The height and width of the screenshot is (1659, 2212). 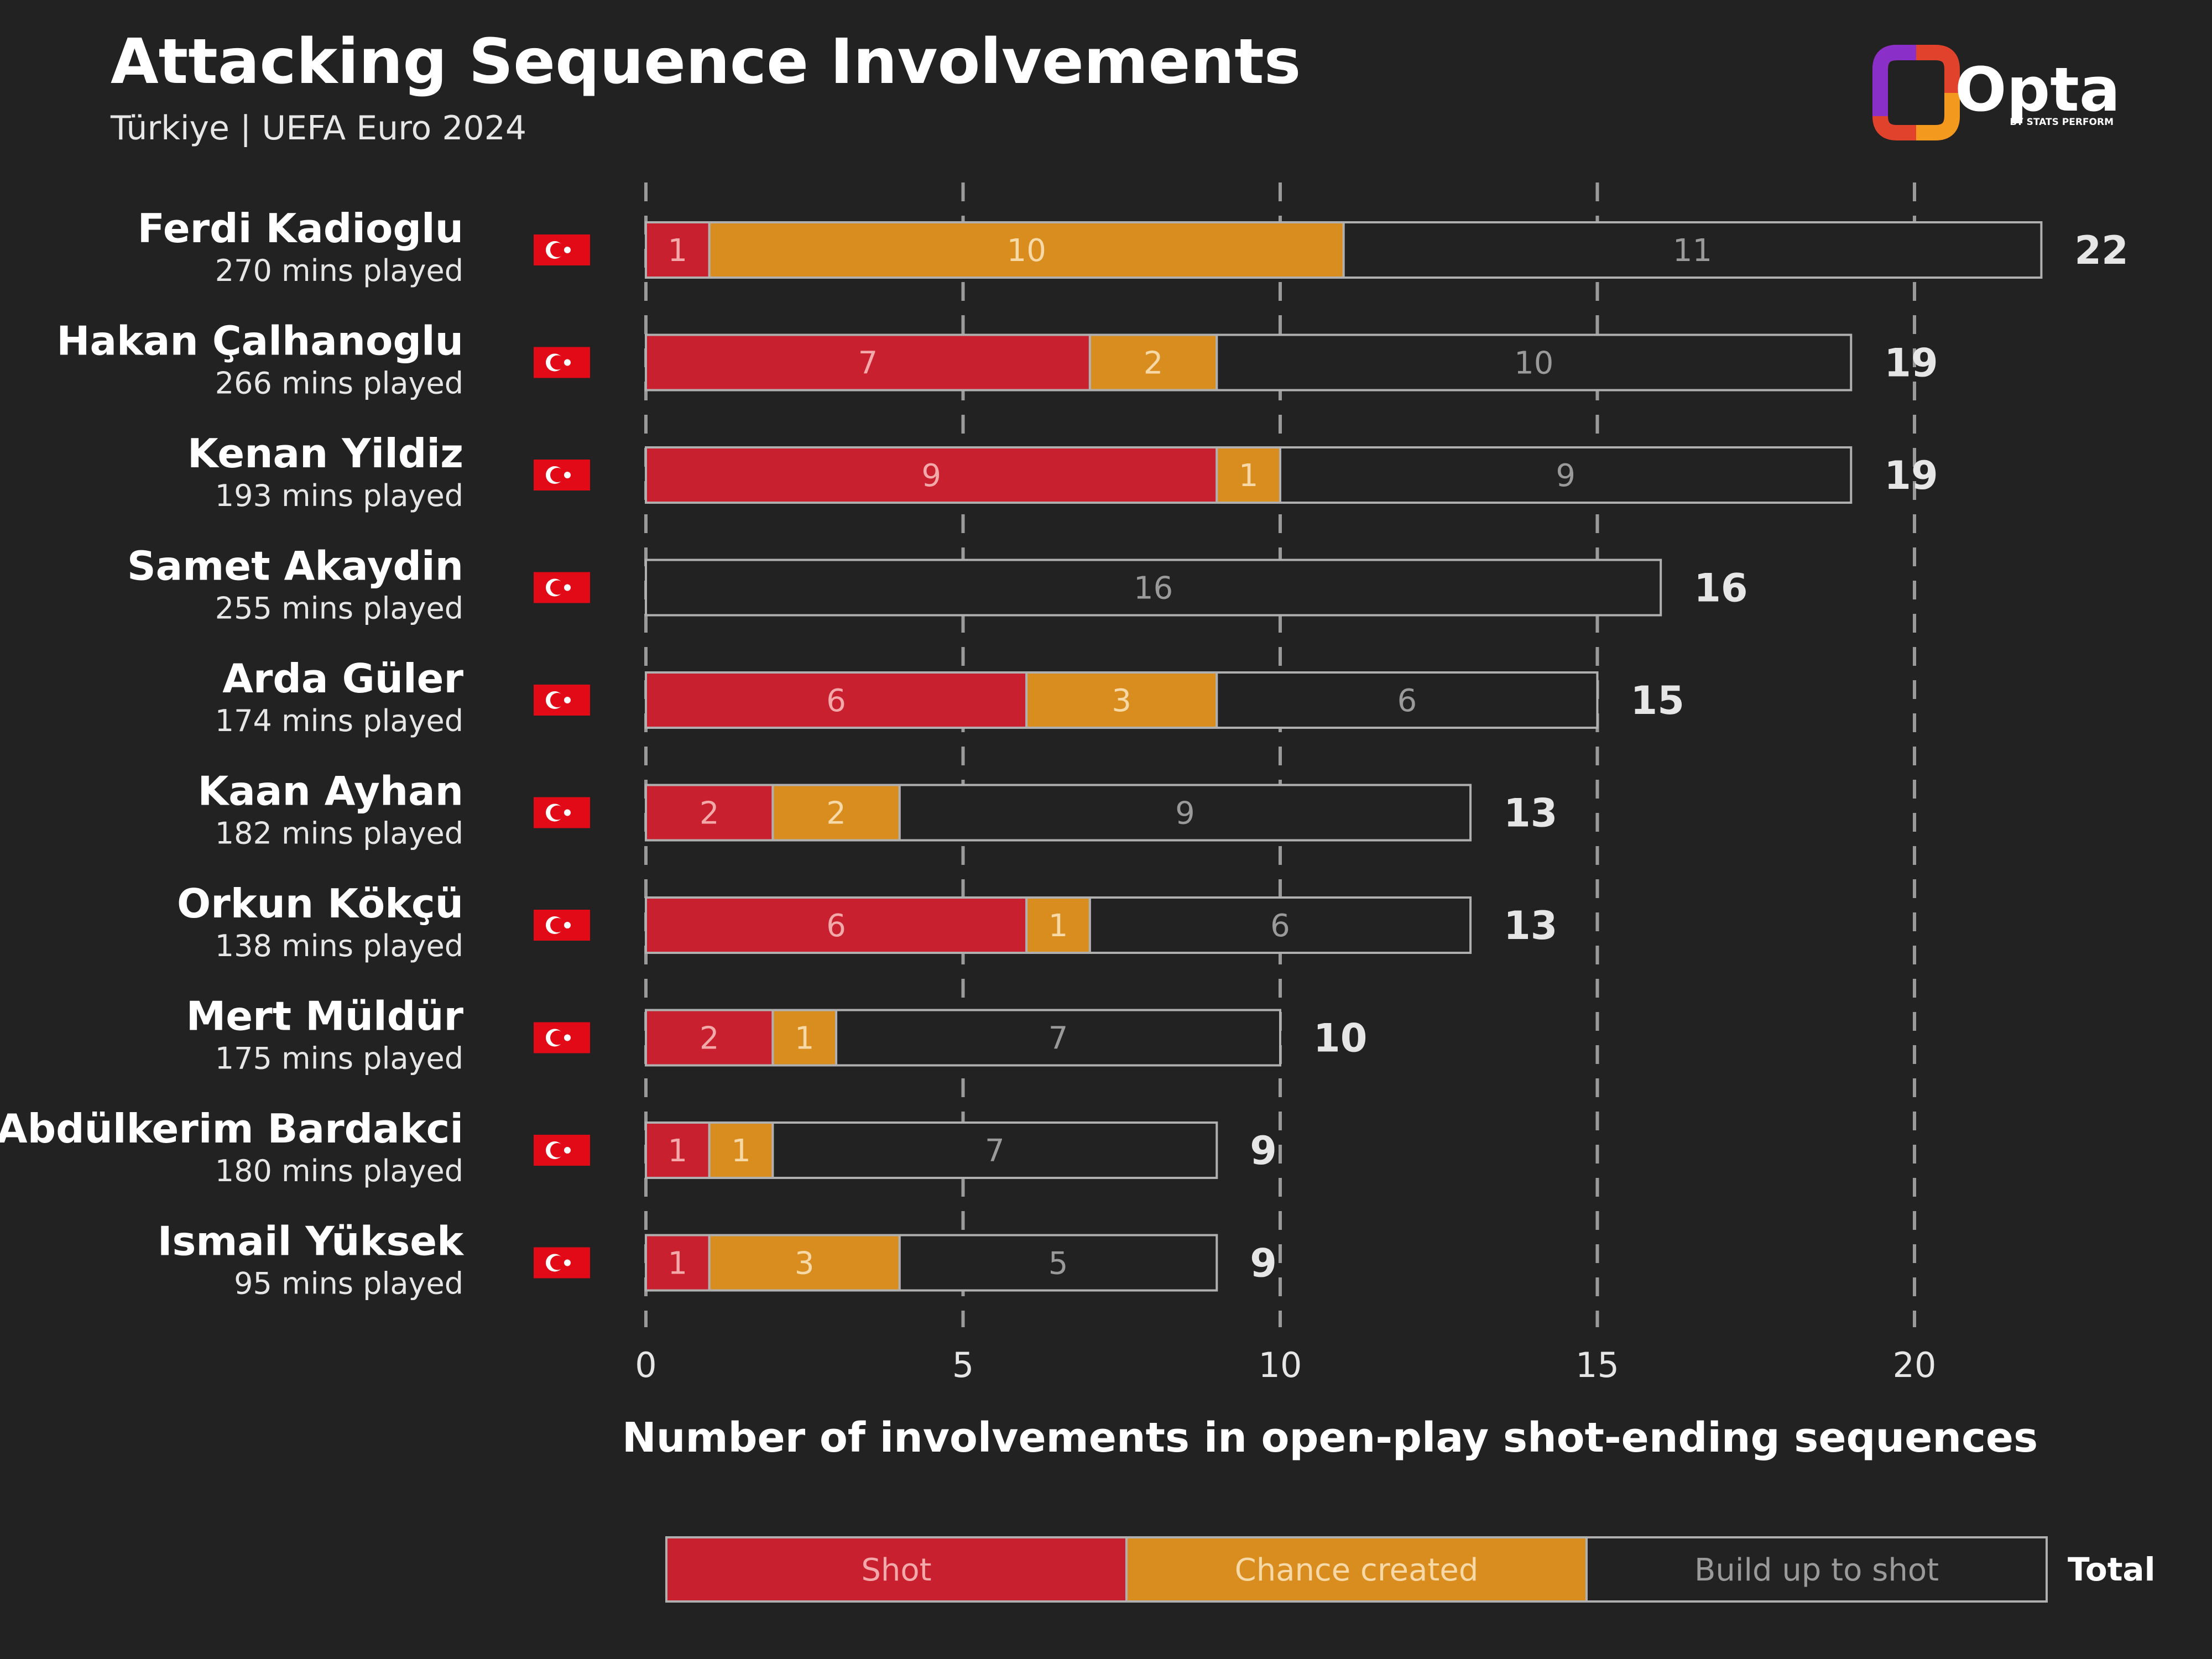 I want to click on x-tick-label: 5, so click(x=963, y=1365).